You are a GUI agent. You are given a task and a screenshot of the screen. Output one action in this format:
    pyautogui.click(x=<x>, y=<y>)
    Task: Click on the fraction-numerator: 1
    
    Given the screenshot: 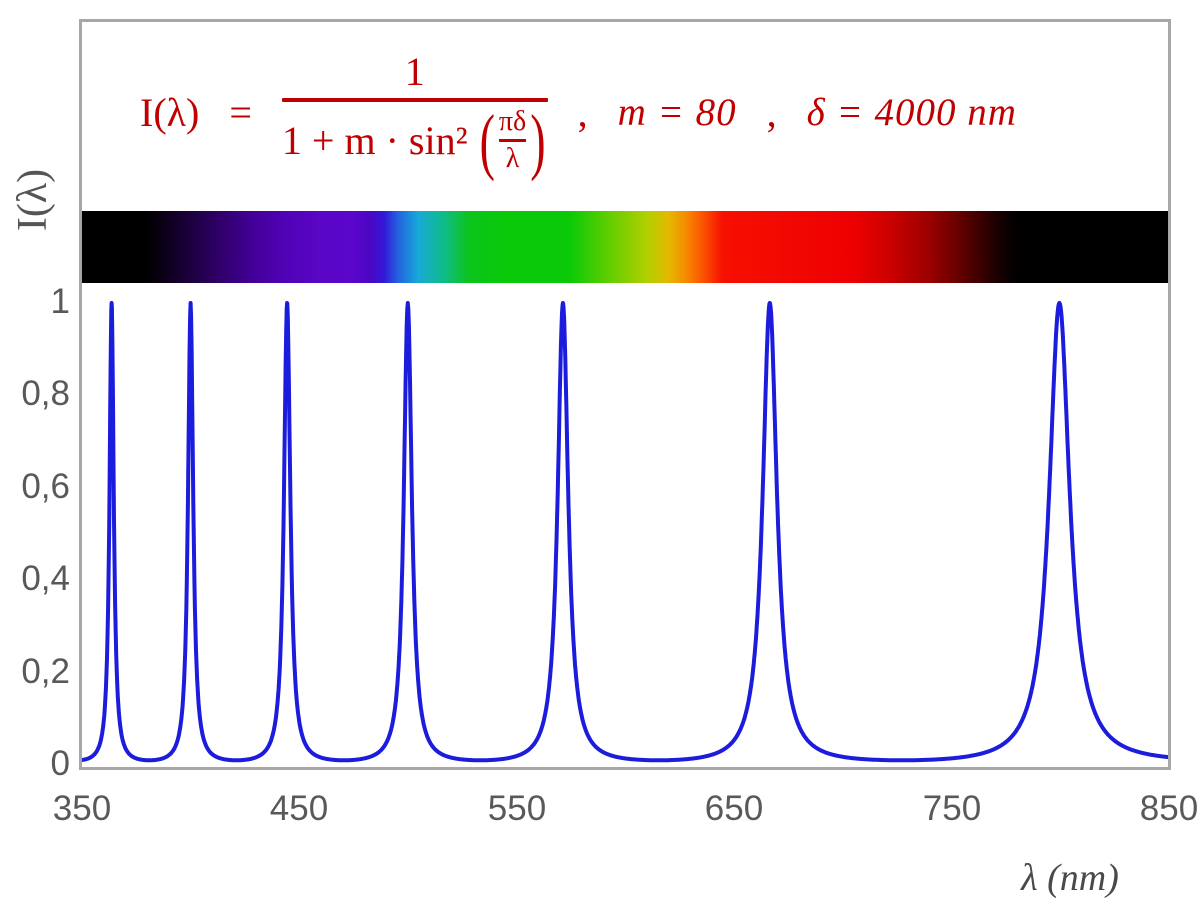 What is the action you would take?
    pyautogui.click(x=414, y=71)
    